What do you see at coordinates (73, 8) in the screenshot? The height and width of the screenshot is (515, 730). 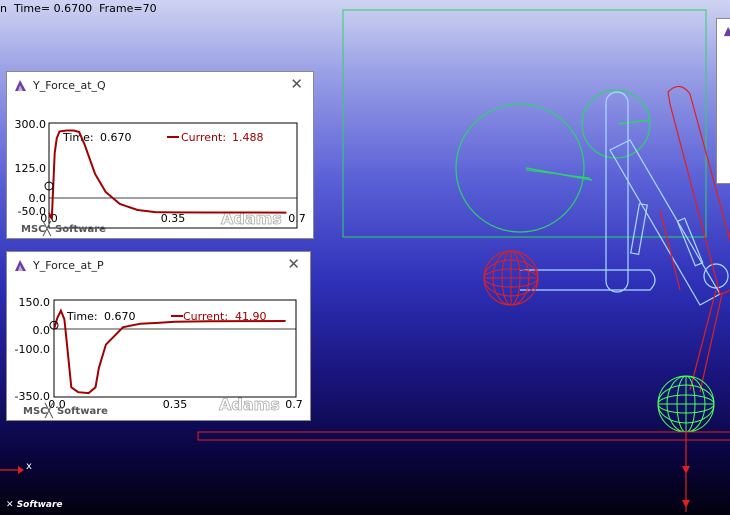 I see `time-value: 0.6700` at bounding box center [73, 8].